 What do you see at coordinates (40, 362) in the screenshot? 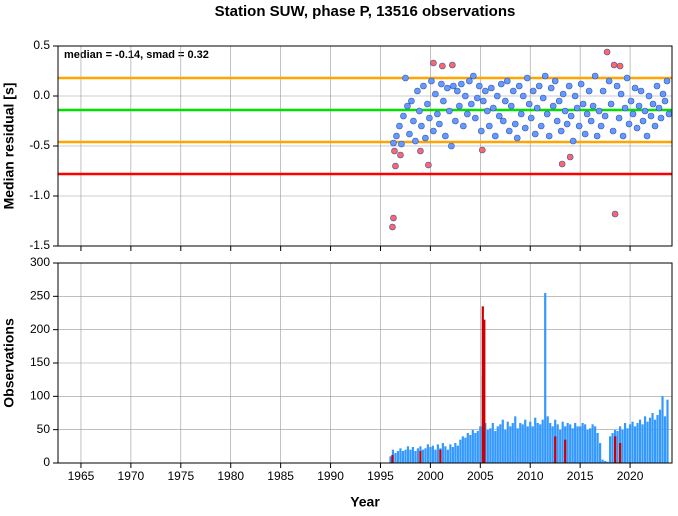
I see `y-tick-label: 150` at bounding box center [40, 362].